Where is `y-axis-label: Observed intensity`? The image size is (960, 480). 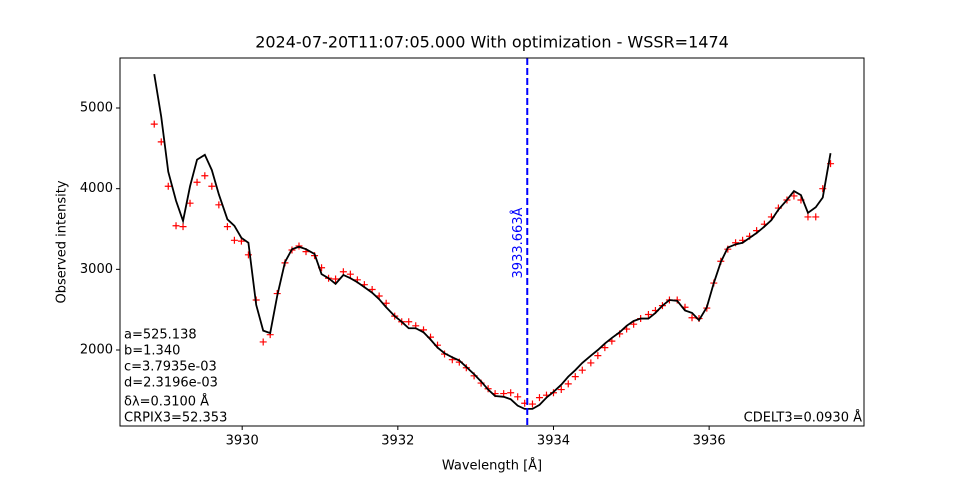 y-axis-label: Observed intensity is located at coordinates (62, 241).